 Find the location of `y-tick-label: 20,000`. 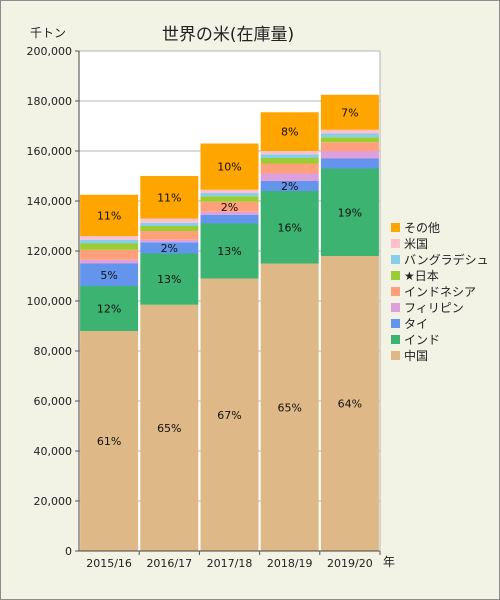

y-tick-label: 20,000 is located at coordinates (53, 501).